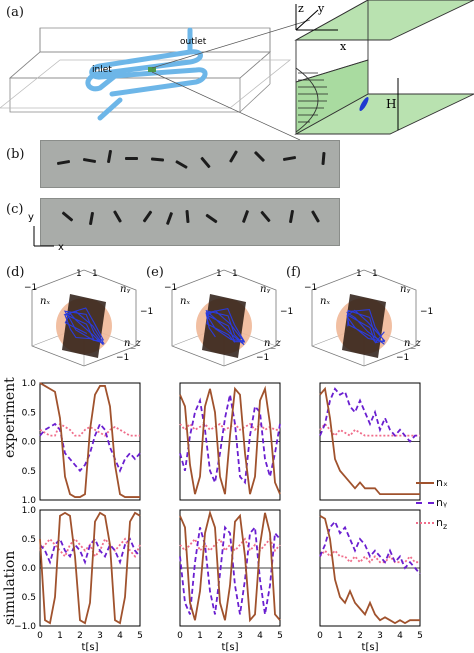  Describe the element at coordinates (384, 67) in the screenshot. I see `flow-cell` at that location.